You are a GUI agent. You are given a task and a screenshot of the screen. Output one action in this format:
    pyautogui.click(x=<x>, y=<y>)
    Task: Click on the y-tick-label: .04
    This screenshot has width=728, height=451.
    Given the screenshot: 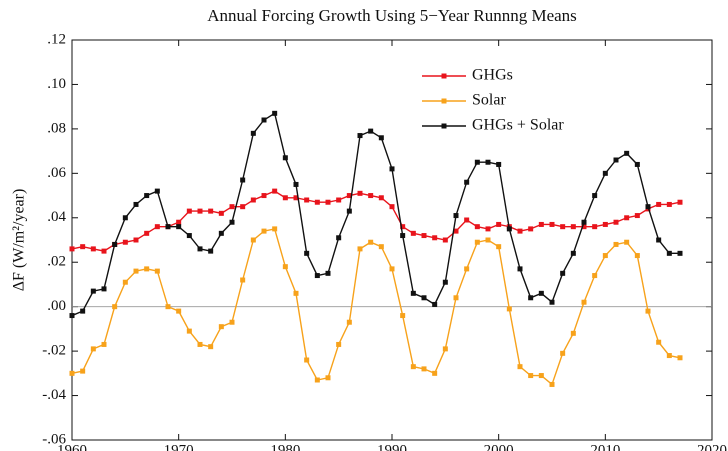 What is the action you would take?
    pyautogui.click(x=56, y=217)
    